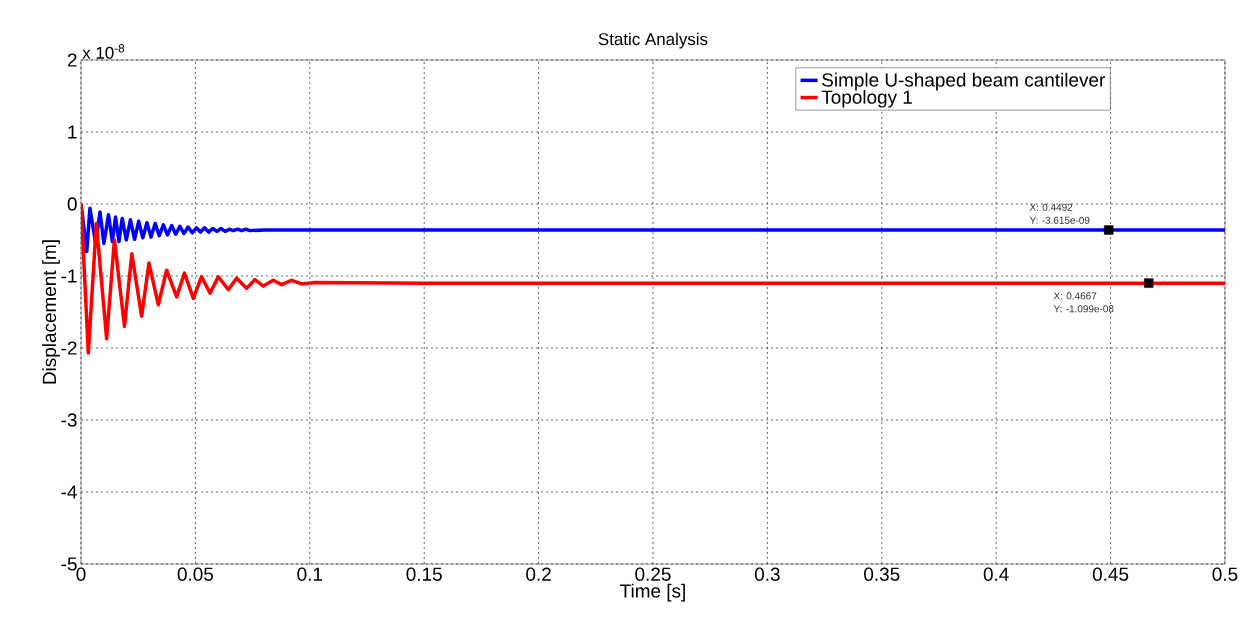 The height and width of the screenshot is (635, 1248). What do you see at coordinates (424, 574) in the screenshot?
I see `x-tick-label: 0.15` at bounding box center [424, 574].